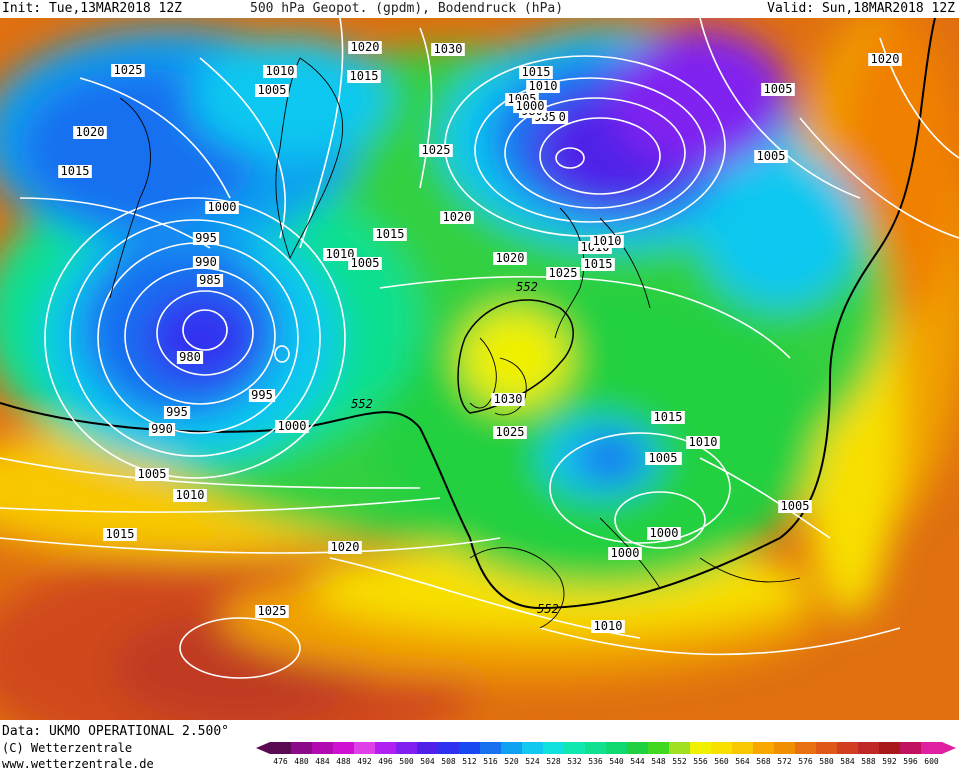 This screenshot has height=771, width=959. I want to click on isobar-label: 980, so click(190, 357).